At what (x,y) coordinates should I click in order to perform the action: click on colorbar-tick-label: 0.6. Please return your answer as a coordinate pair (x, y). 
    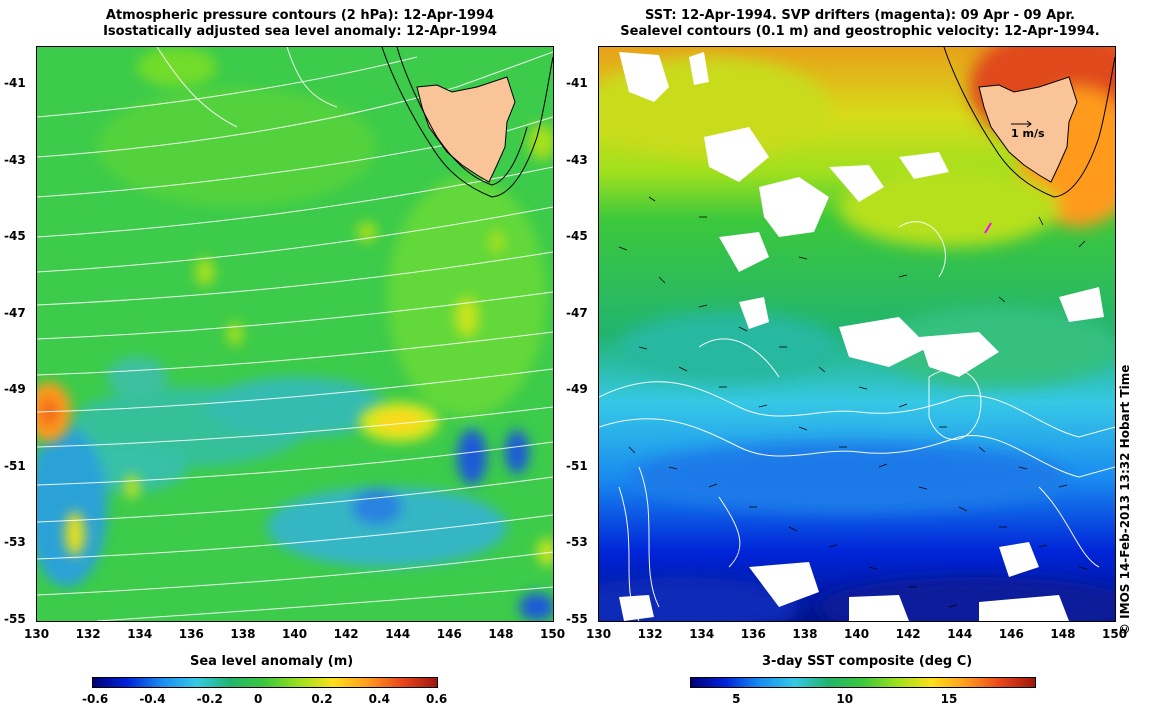
    Looking at the image, I should click on (437, 699).